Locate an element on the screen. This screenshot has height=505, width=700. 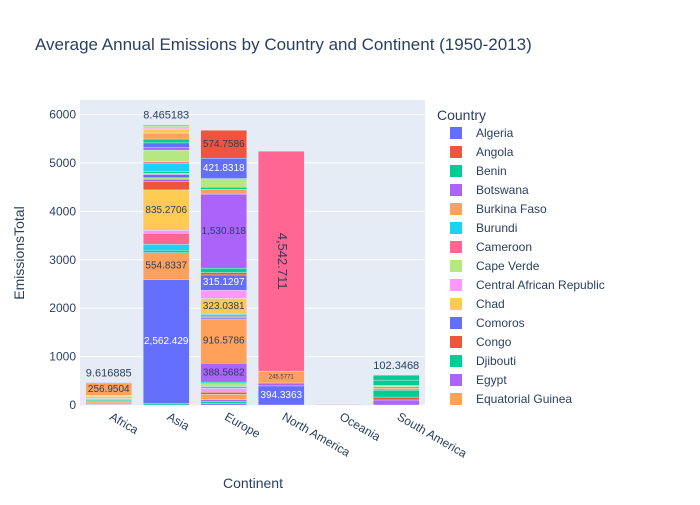
bar-data-label: 323.0381 is located at coordinates (224, 306).